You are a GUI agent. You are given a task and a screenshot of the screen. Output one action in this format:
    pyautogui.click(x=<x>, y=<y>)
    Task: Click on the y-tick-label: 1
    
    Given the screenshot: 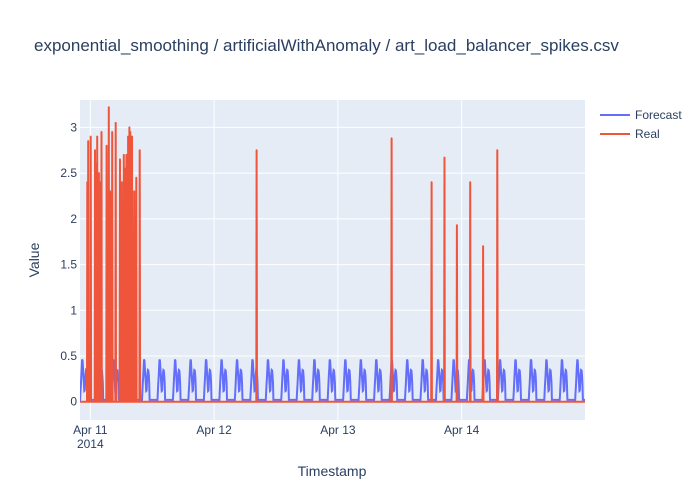 What is the action you would take?
    pyautogui.click(x=73, y=310)
    